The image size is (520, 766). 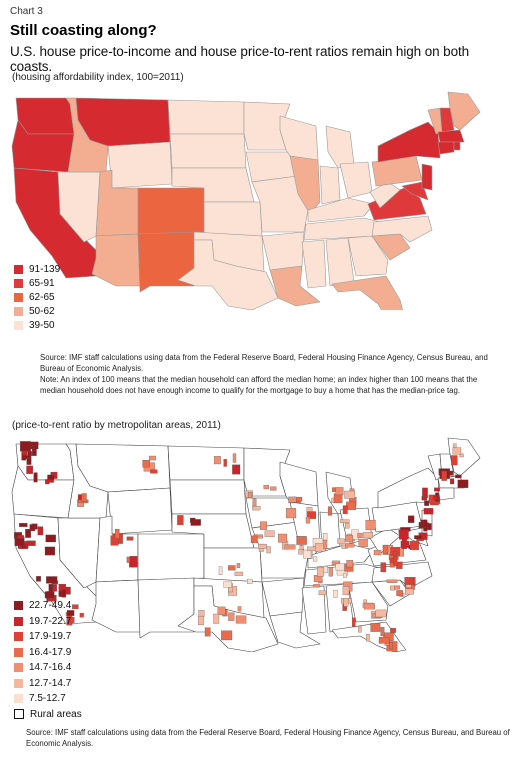 I want to click on legend-label: 14.7-16.4, so click(x=50, y=668).